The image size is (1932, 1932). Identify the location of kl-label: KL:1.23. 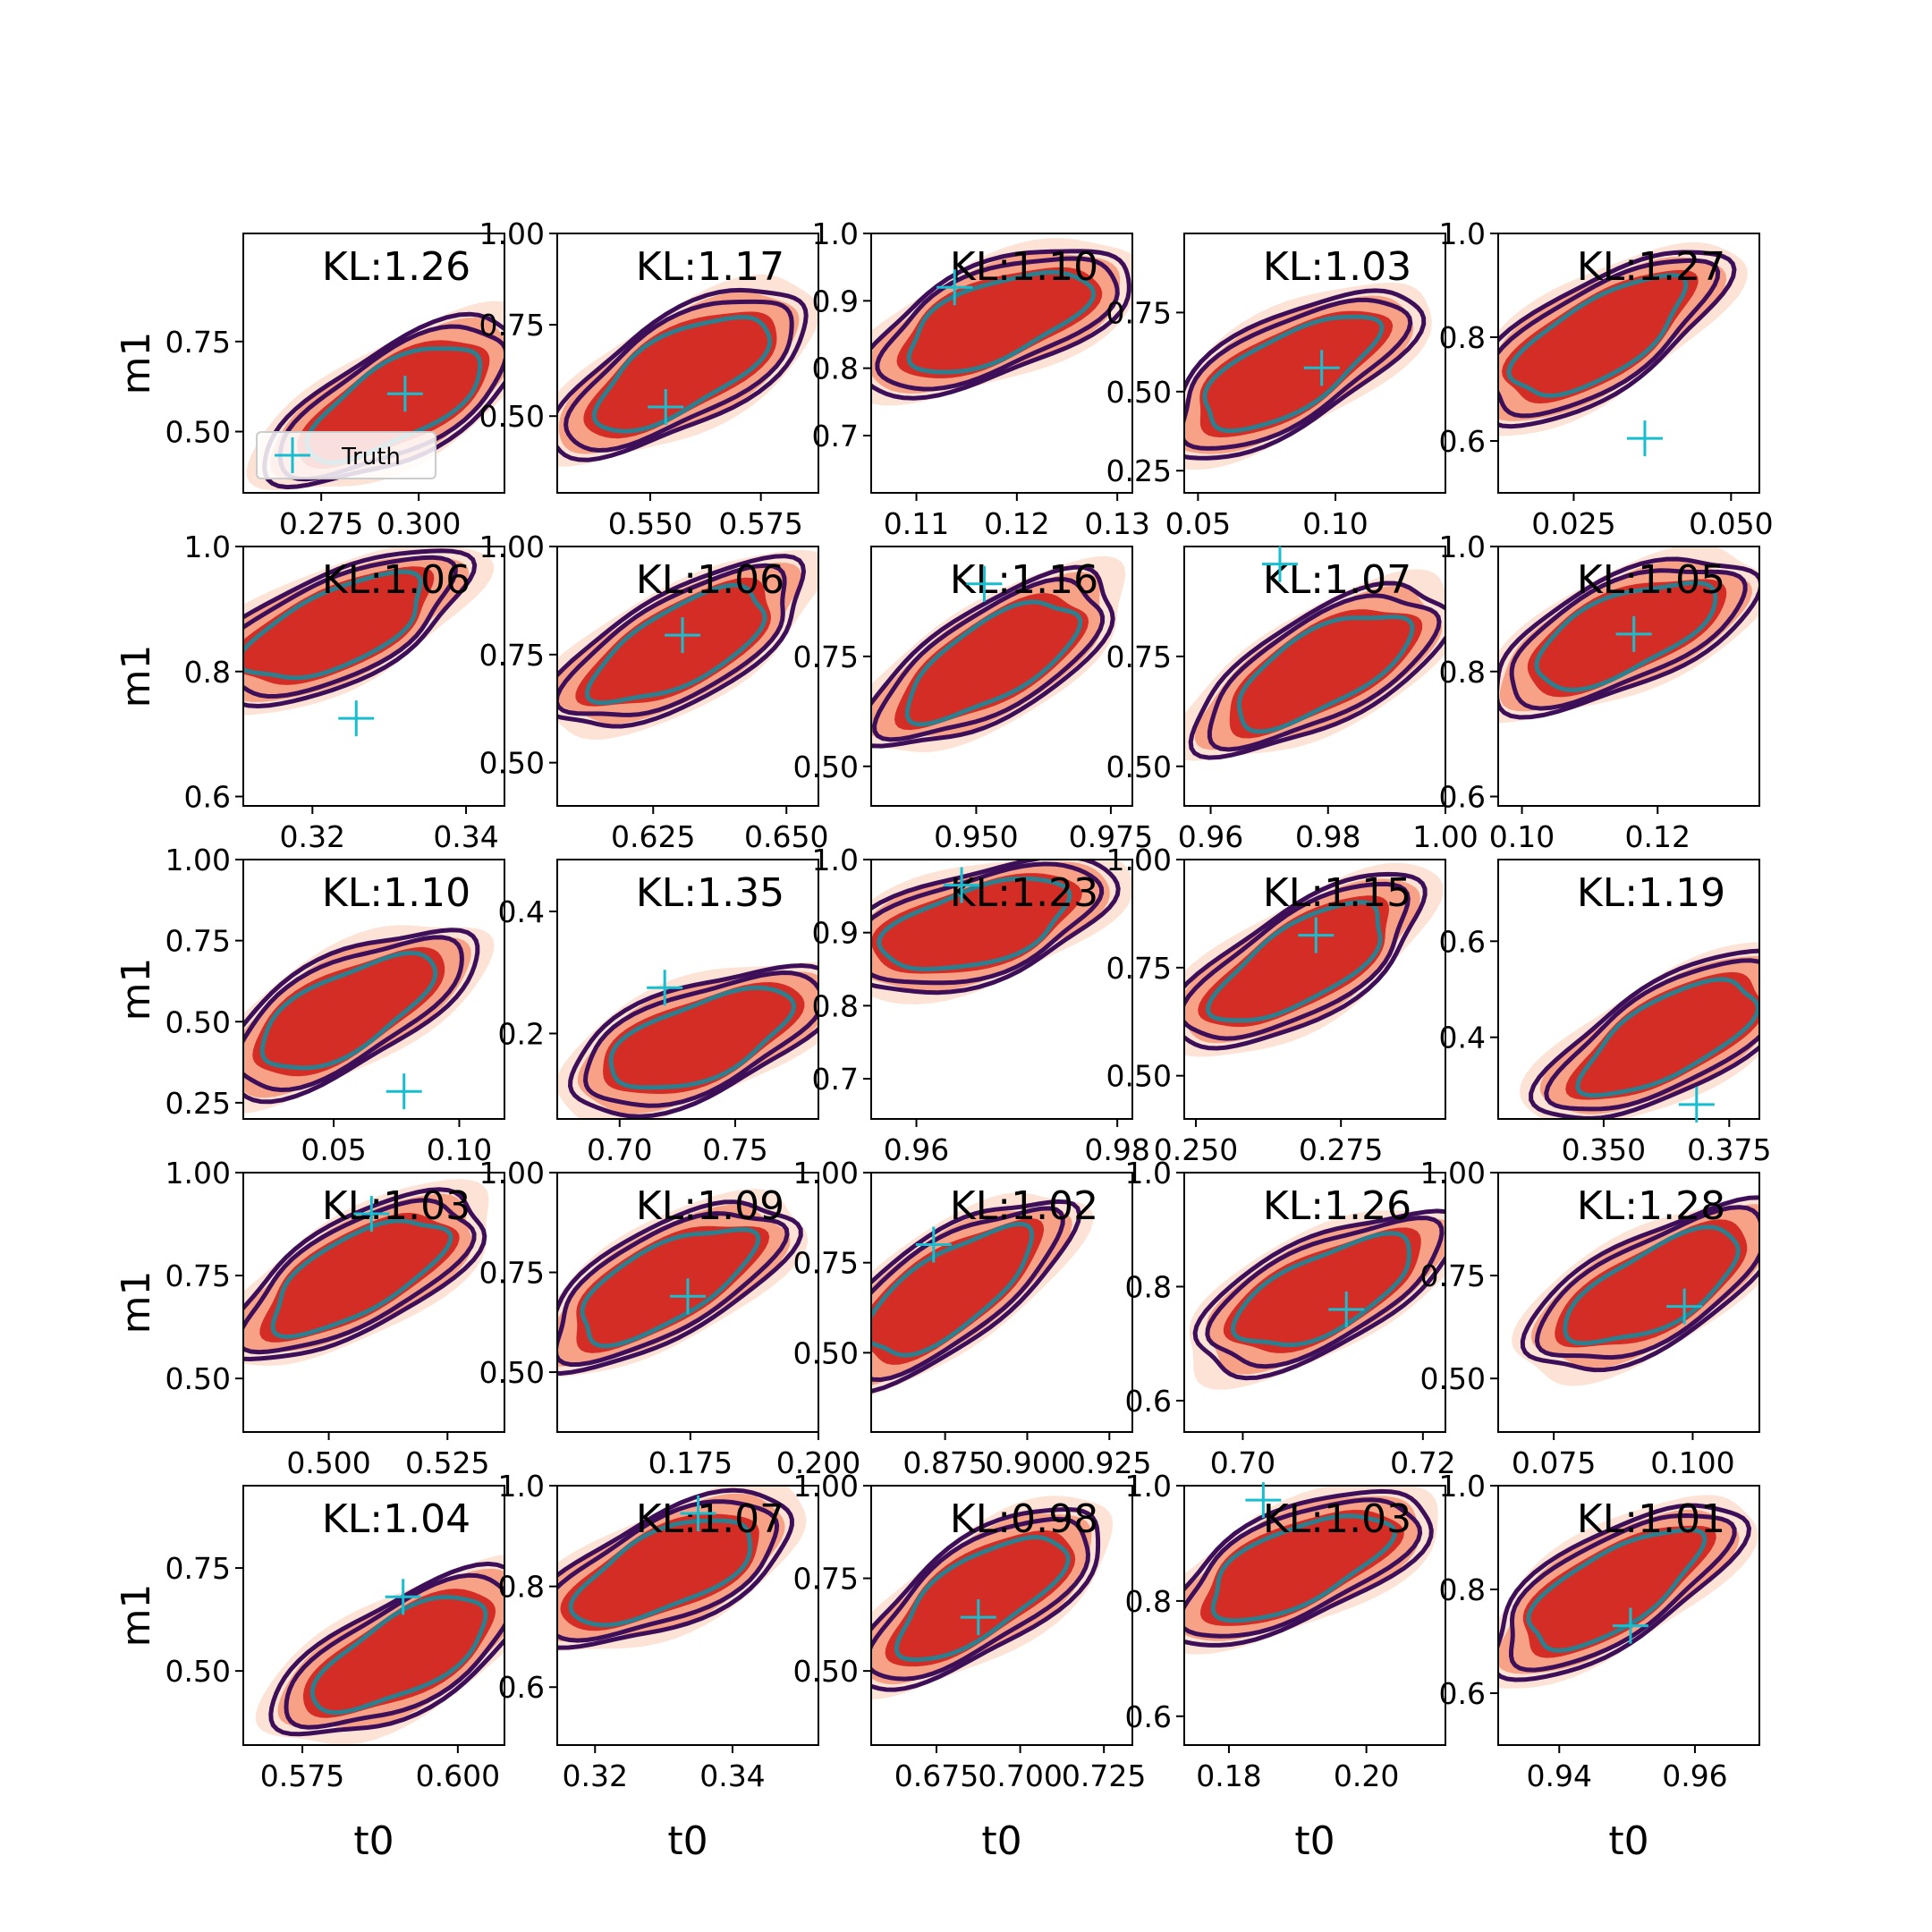
(1024, 893).